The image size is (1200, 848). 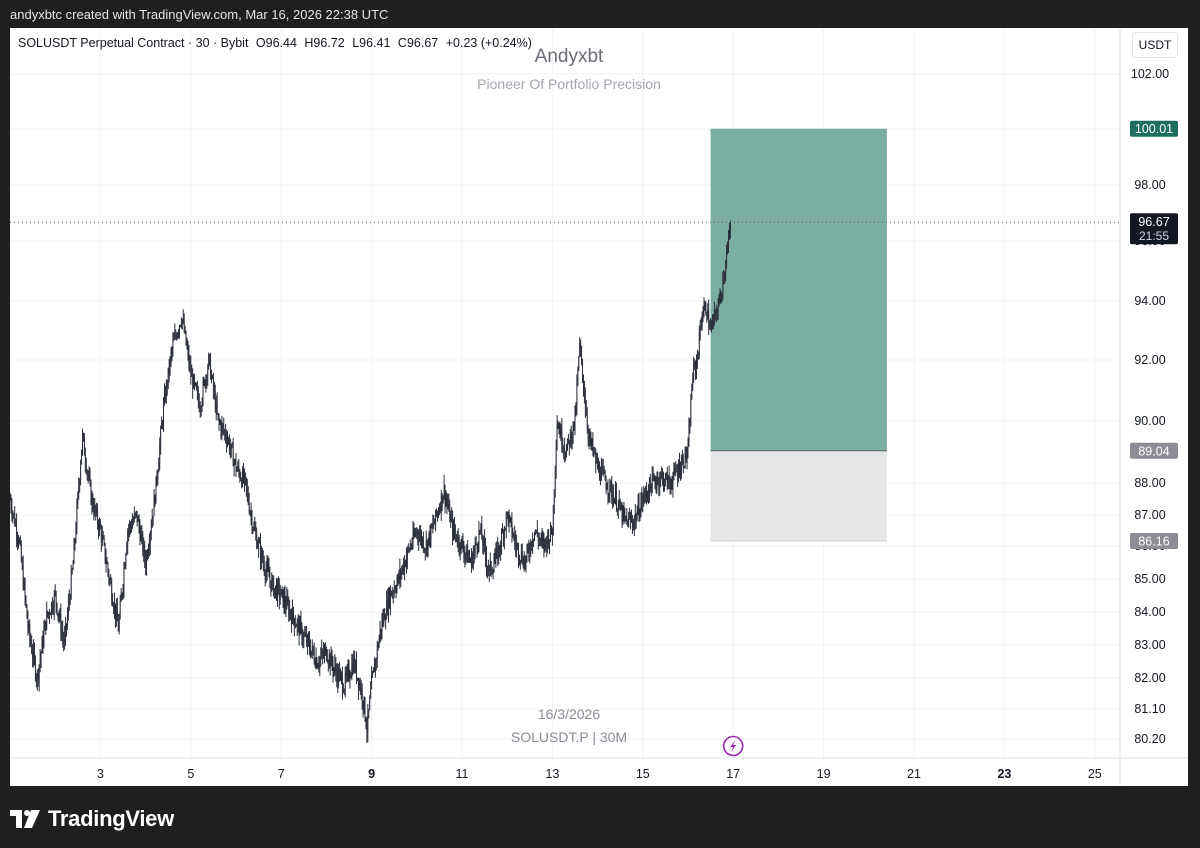 What do you see at coordinates (1155, 45) in the screenshot?
I see `currency-button: USDT` at bounding box center [1155, 45].